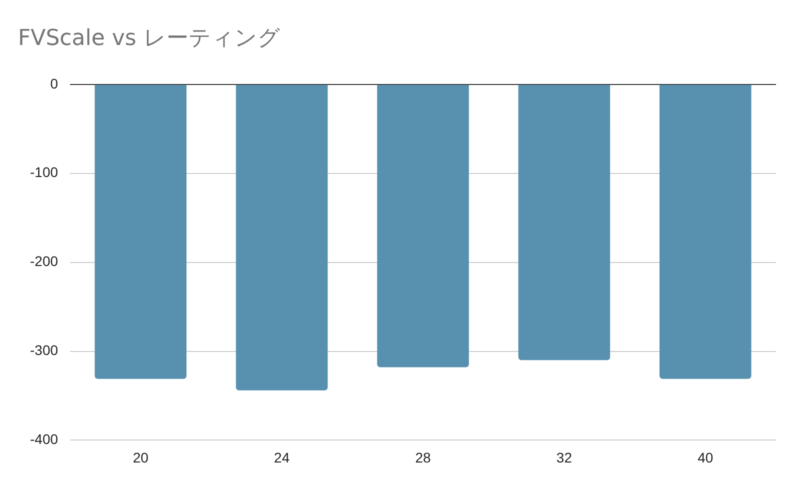 Image resolution: width=800 pixels, height=495 pixels. I want to click on x-tick-label: 20, so click(140, 457).